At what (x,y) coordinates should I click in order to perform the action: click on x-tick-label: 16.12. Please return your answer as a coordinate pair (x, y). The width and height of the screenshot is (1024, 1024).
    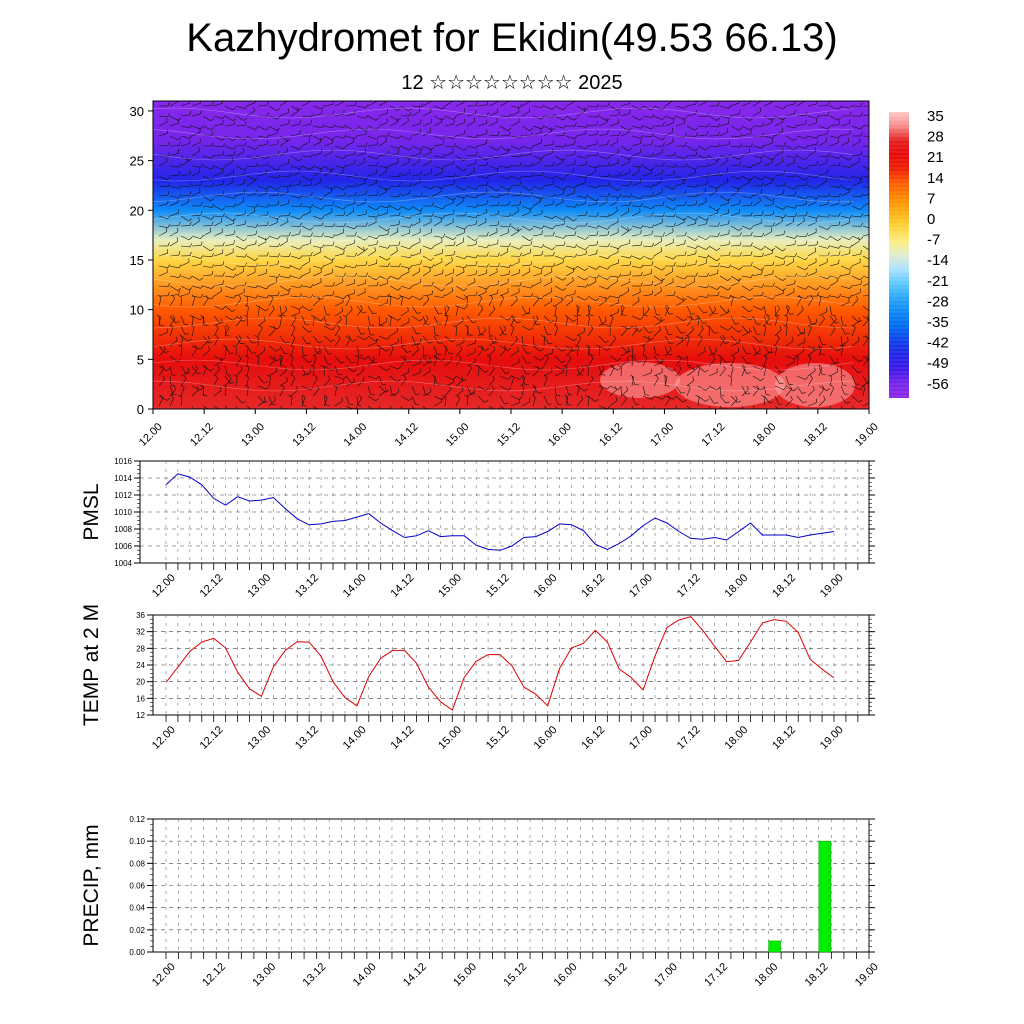
    Looking at the image, I should click on (616, 975).